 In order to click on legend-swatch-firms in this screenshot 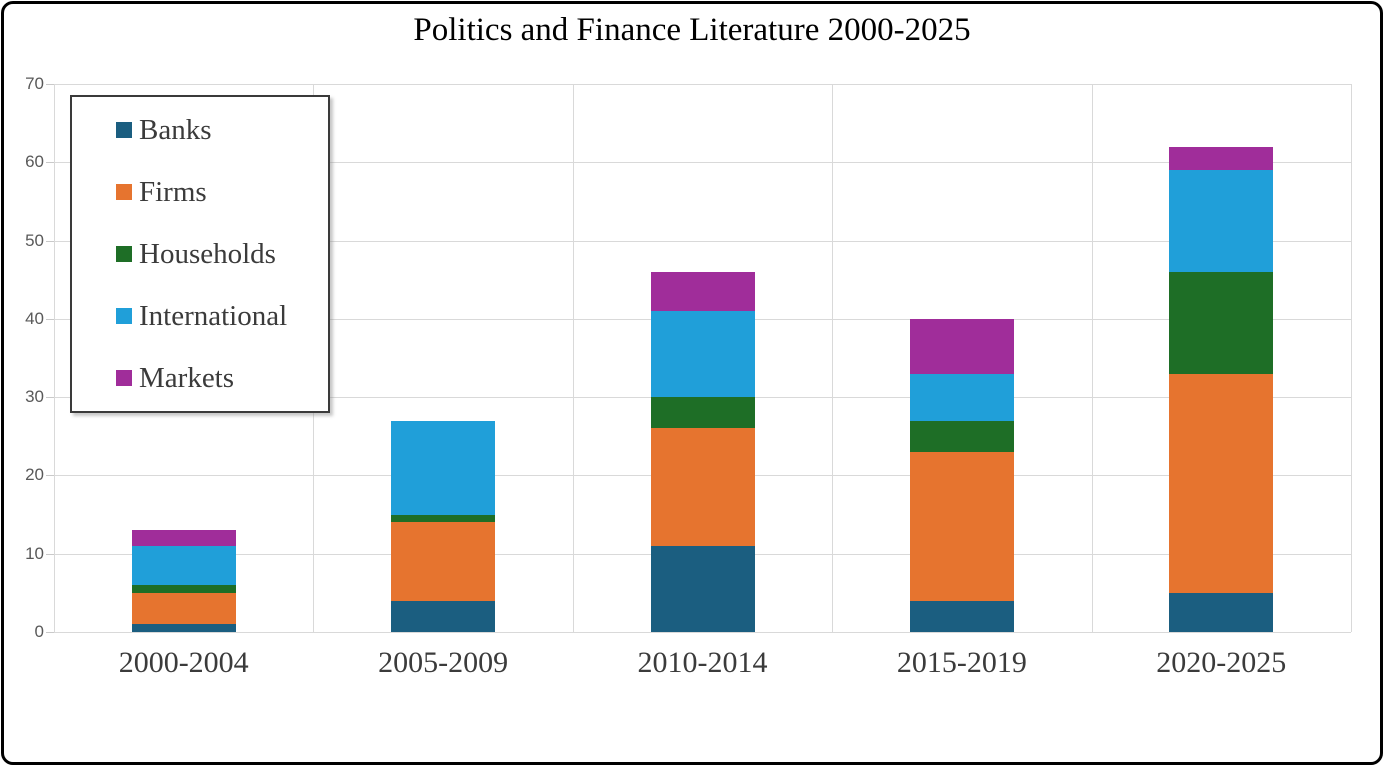, I will do `click(124, 192)`.